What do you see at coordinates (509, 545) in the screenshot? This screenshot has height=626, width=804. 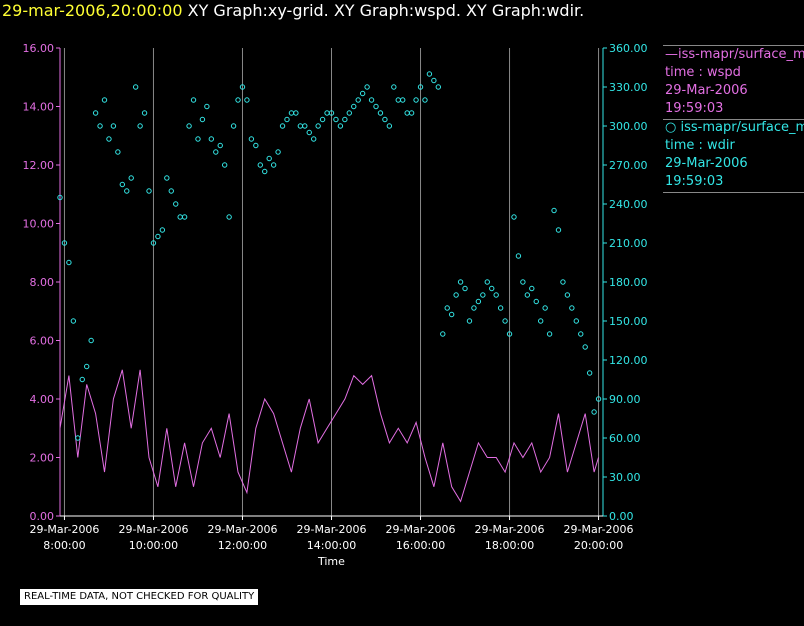 I see `x-tick-label-time: 18:00:00` at bounding box center [509, 545].